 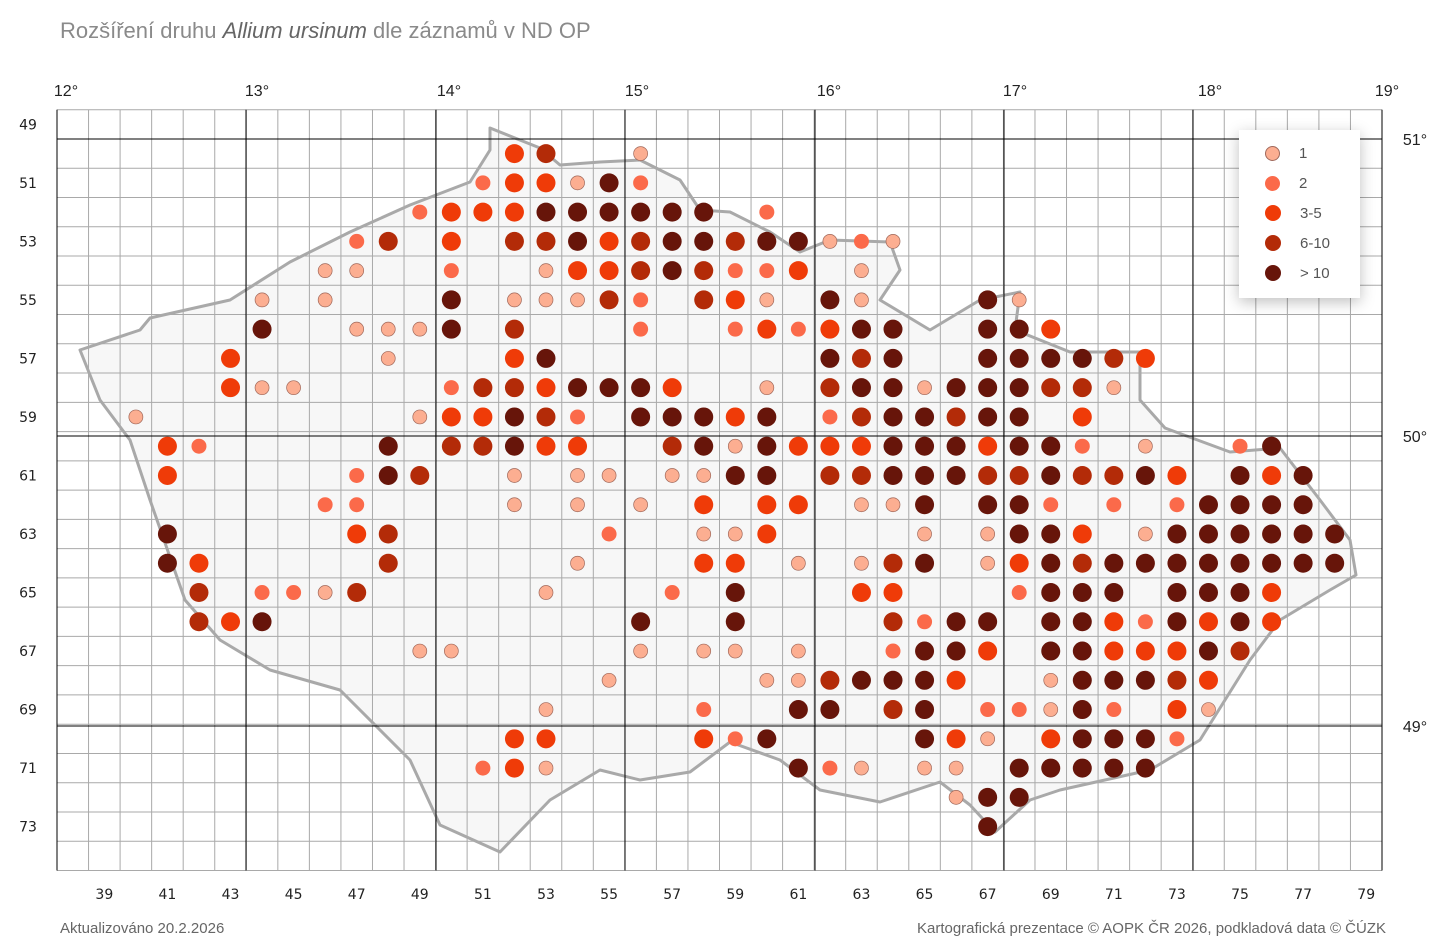 What do you see at coordinates (1284, 273) in the screenshot?
I see `legend-item: > 10` at bounding box center [1284, 273].